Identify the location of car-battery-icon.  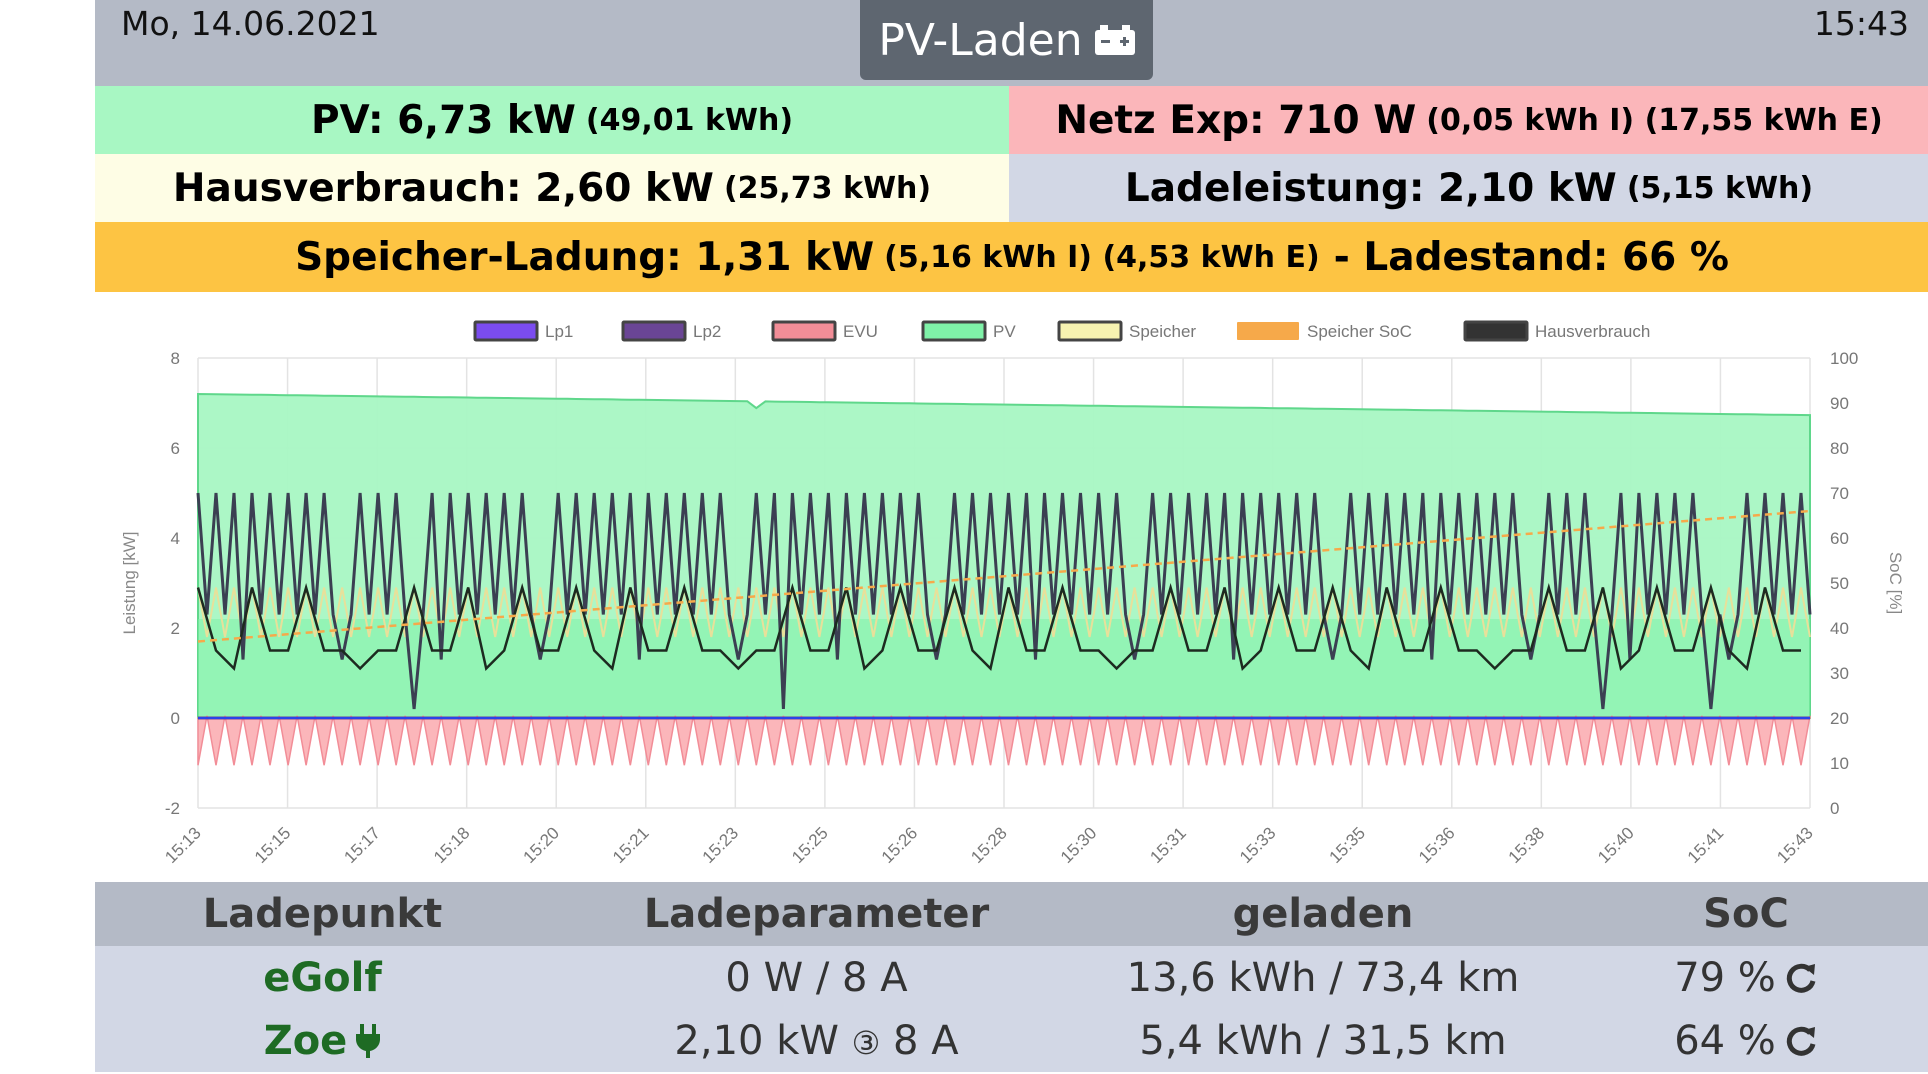
(1114, 40).